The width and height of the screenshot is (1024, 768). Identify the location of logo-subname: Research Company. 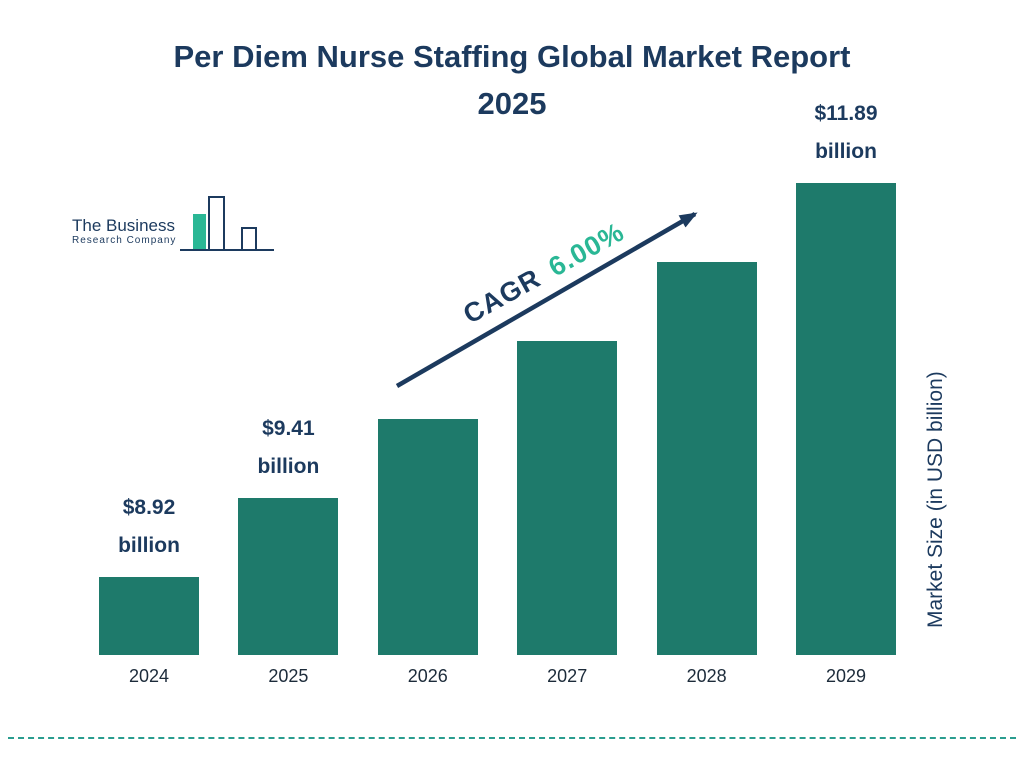
(124, 240).